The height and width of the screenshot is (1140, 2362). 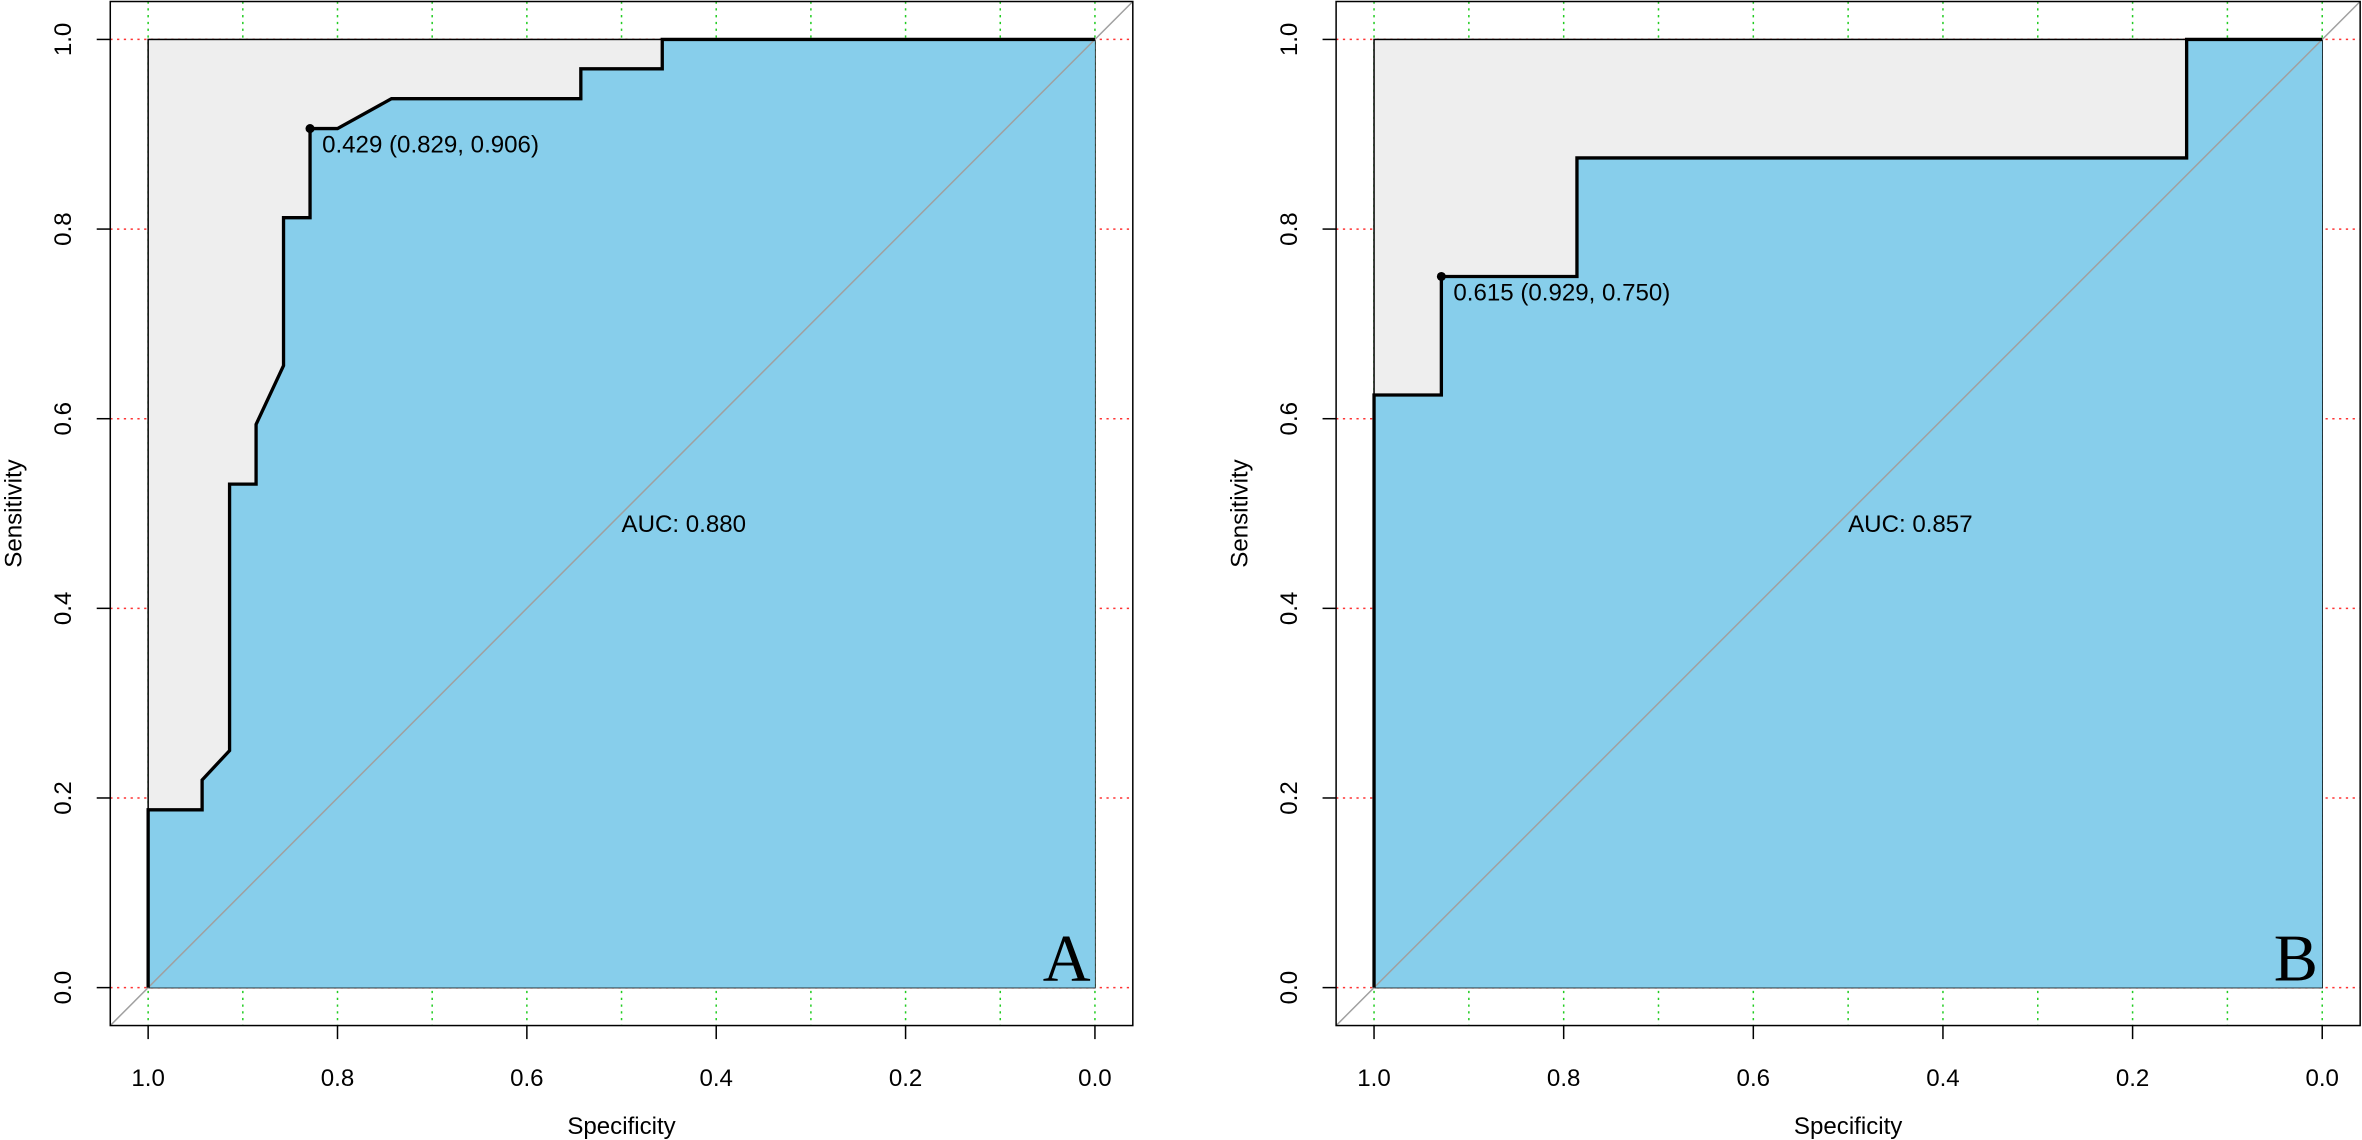 What do you see at coordinates (684, 524) in the screenshot?
I see `auc-label: AUC: 0.880` at bounding box center [684, 524].